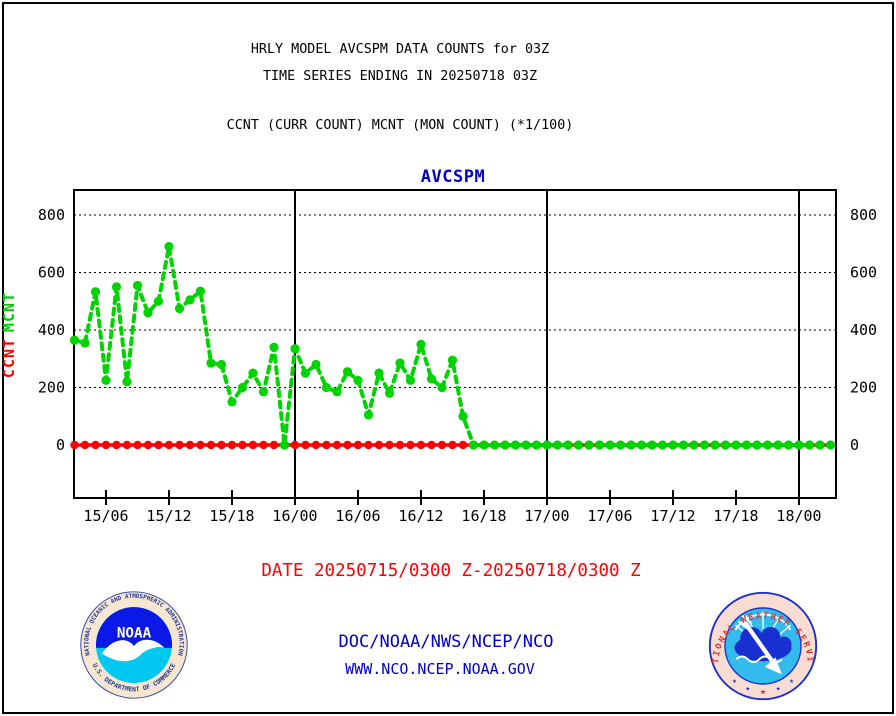 The image size is (896, 716). What do you see at coordinates (400, 76) in the screenshot?
I see `title-line-2: TIME SERIES ENDING IN 20250718 03Z` at bounding box center [400, 76].